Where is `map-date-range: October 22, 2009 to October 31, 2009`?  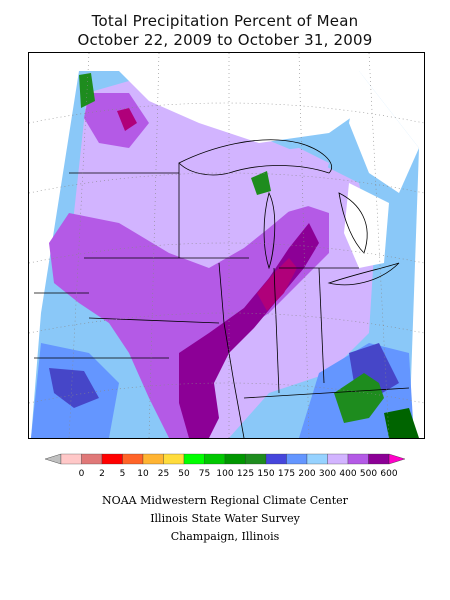 map-date-range: October 22, 2009 to October 31, 2009 is located at coordinates (225, 40).